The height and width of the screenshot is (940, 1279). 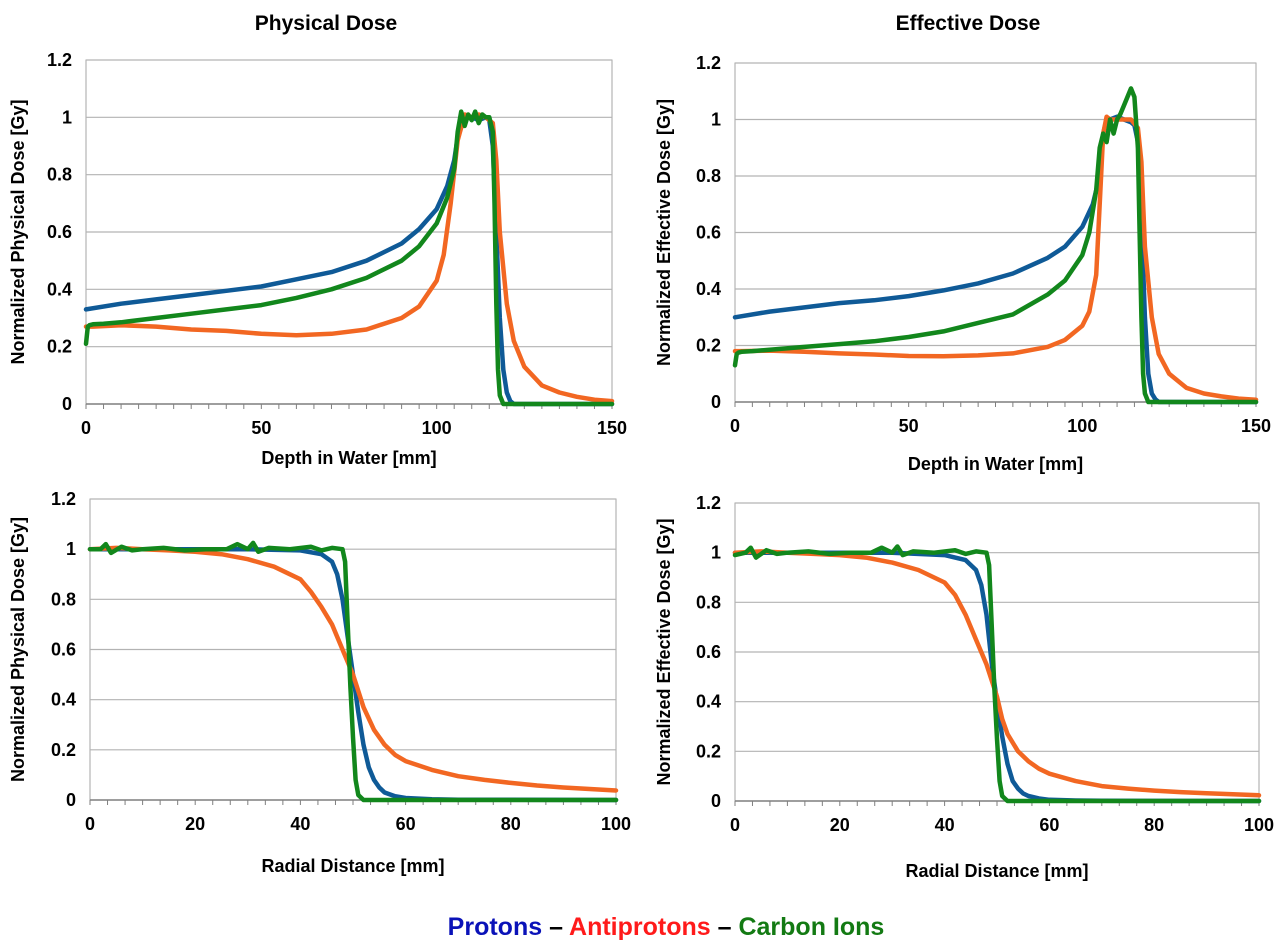 I want to click on legend-protons: Protons, so click(x=495, y=926).